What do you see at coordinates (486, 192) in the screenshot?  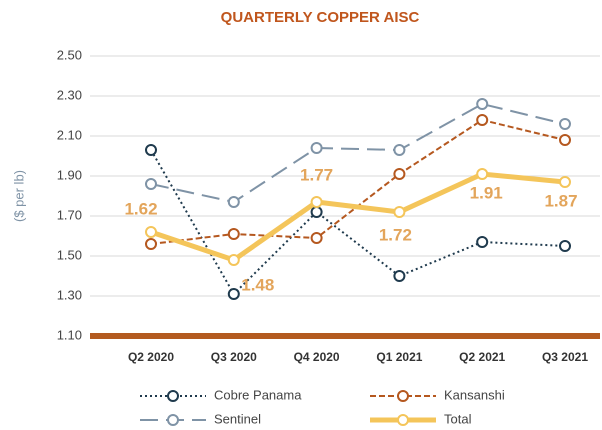 I see `data-label: 1.91` at bounding box center [486, 192].